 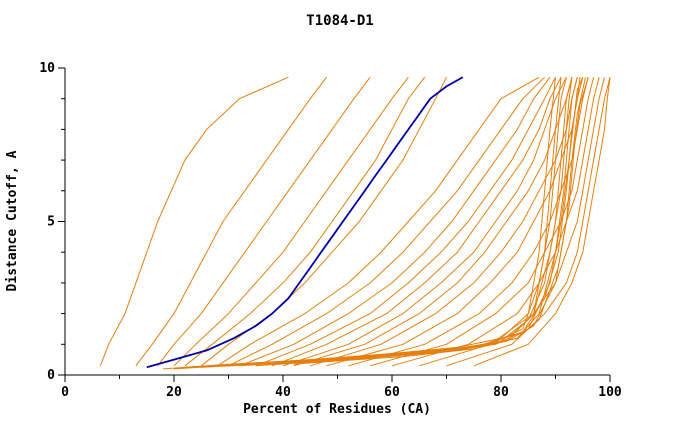 What do you see at coordinates (51, 222) in the screenshot?
I see `y-tick-label: 5` at bounding box center [51, 222].